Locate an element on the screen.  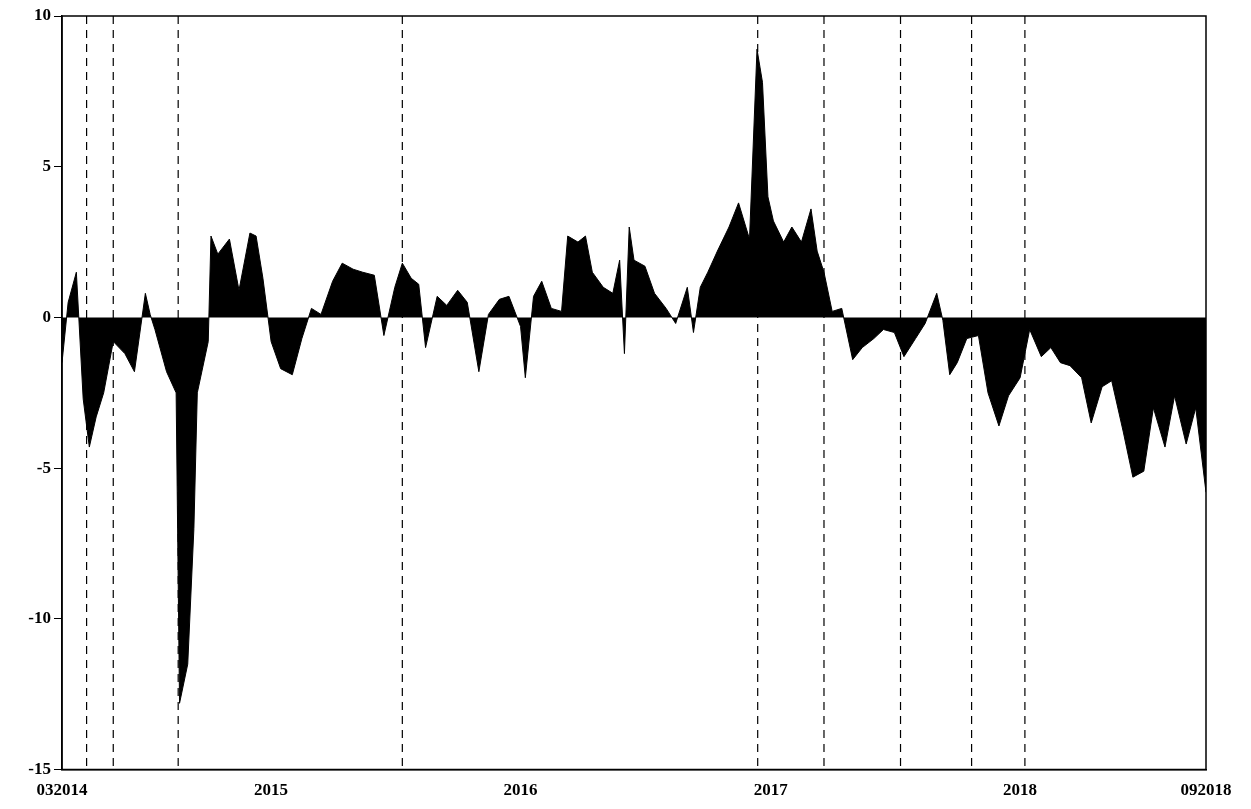
y-tick-label: -10 is located at coordinates (39, 618).